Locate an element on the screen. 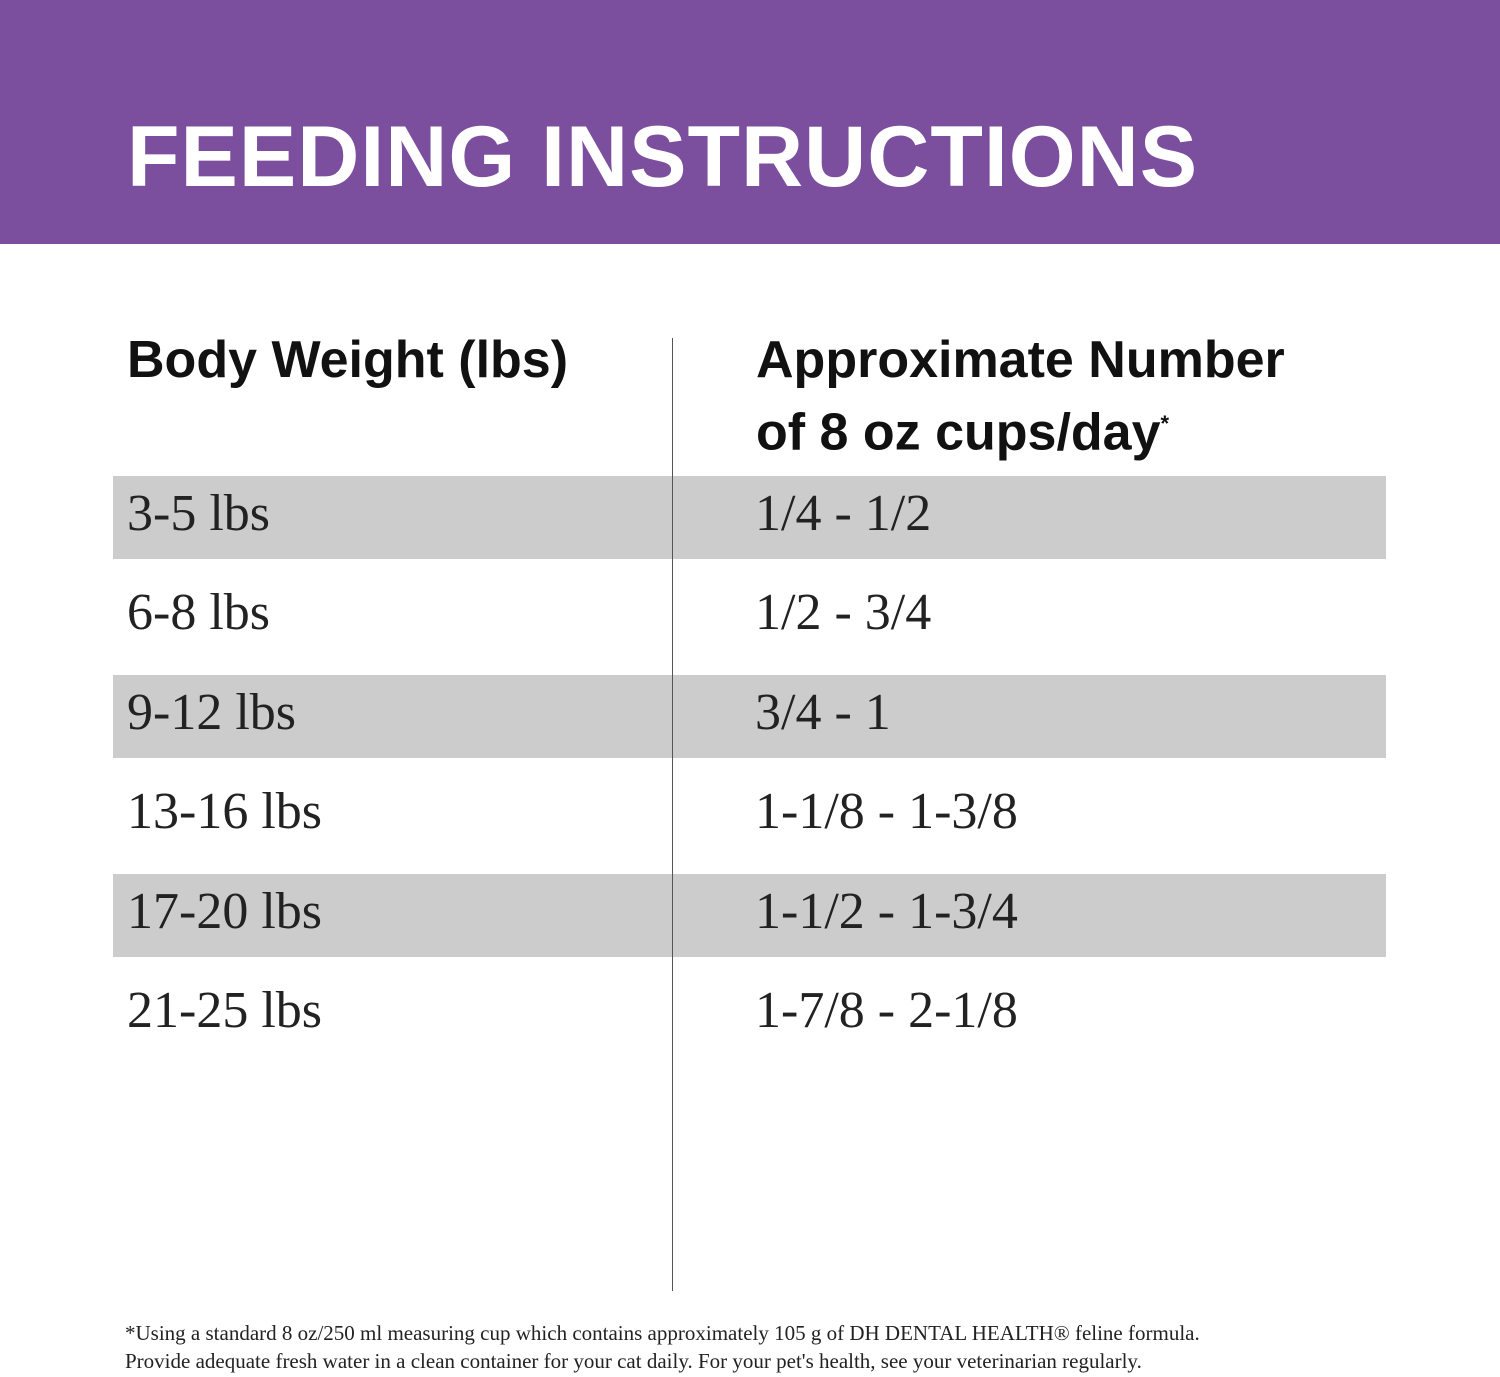 The image size is (1500, 1377). table-cell: 17-20 lbs is located at coordinates (224, 911).